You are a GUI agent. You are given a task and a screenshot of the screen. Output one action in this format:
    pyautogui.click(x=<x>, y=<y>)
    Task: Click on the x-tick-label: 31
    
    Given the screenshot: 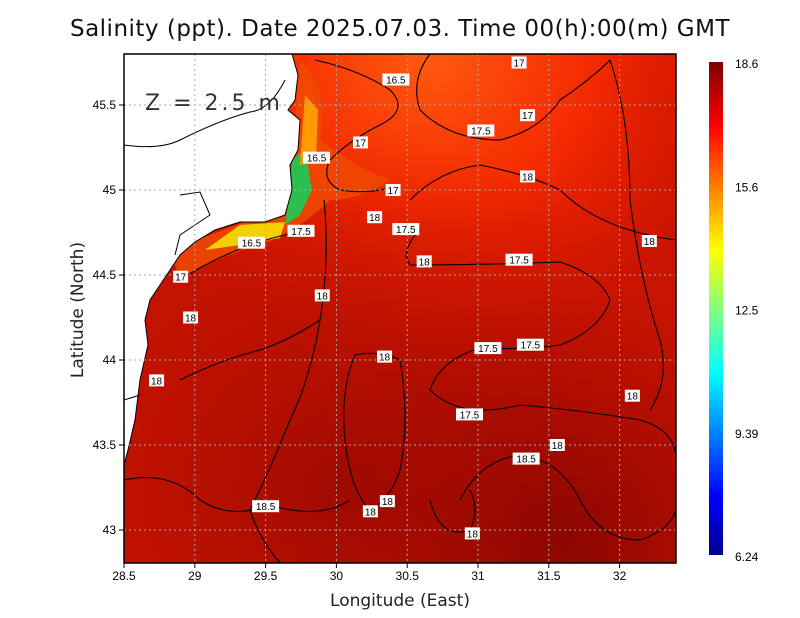 What is the action you would take?
    pyautogui.click(x=478, y=576)
    